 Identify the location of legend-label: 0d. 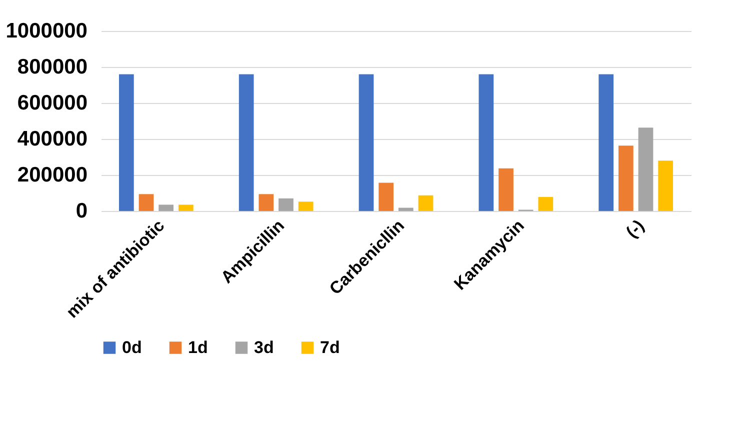
(132, 347).